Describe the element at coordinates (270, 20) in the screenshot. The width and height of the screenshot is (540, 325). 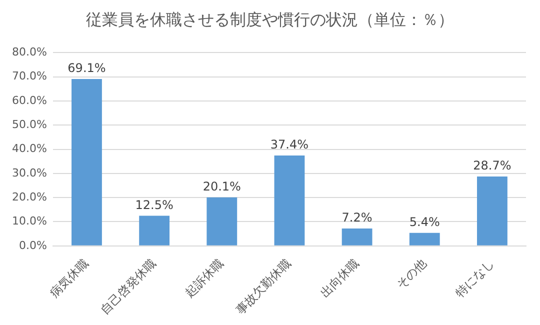
I see `chart-title: 従業員を休職させる制度や慣行の状況（単位：％）` at that location.